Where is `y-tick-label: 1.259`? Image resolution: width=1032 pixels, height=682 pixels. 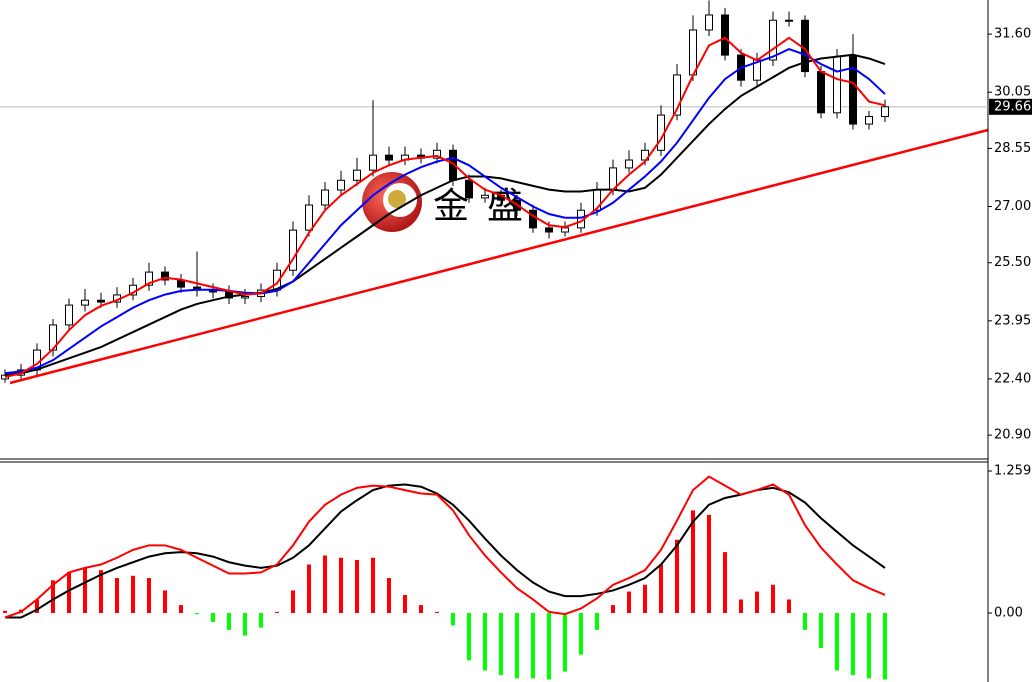
y-tick-label: 1.259 is located at coordinates (1012, 471).